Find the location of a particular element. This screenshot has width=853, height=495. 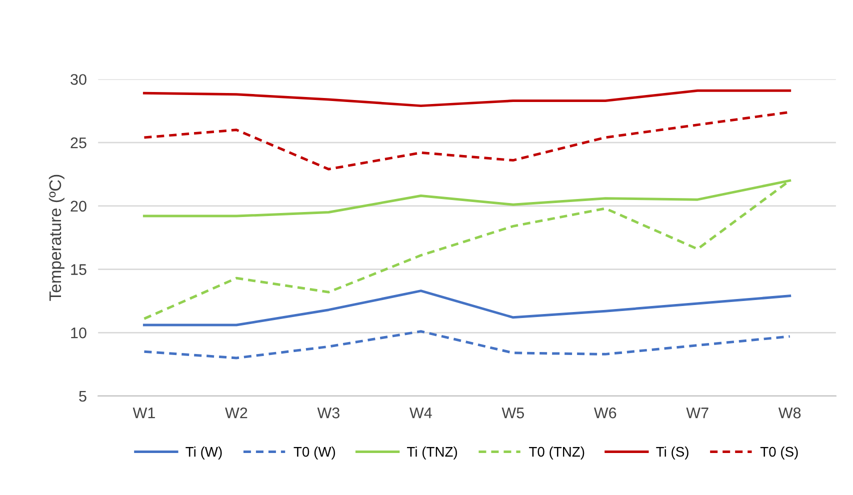

legend-label: T0 (S) is located at coordinates (779, 453).